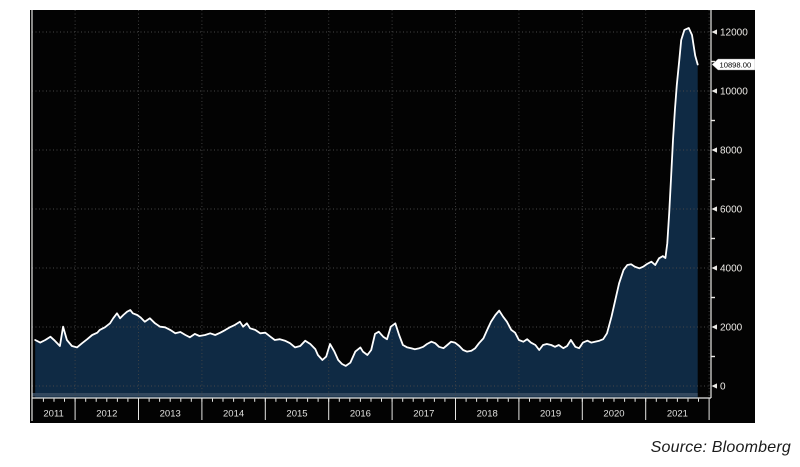  Describe the element at coordinates (734, 91) in the screenshot. I see `y-tick-label-10000: 10000` at that location.